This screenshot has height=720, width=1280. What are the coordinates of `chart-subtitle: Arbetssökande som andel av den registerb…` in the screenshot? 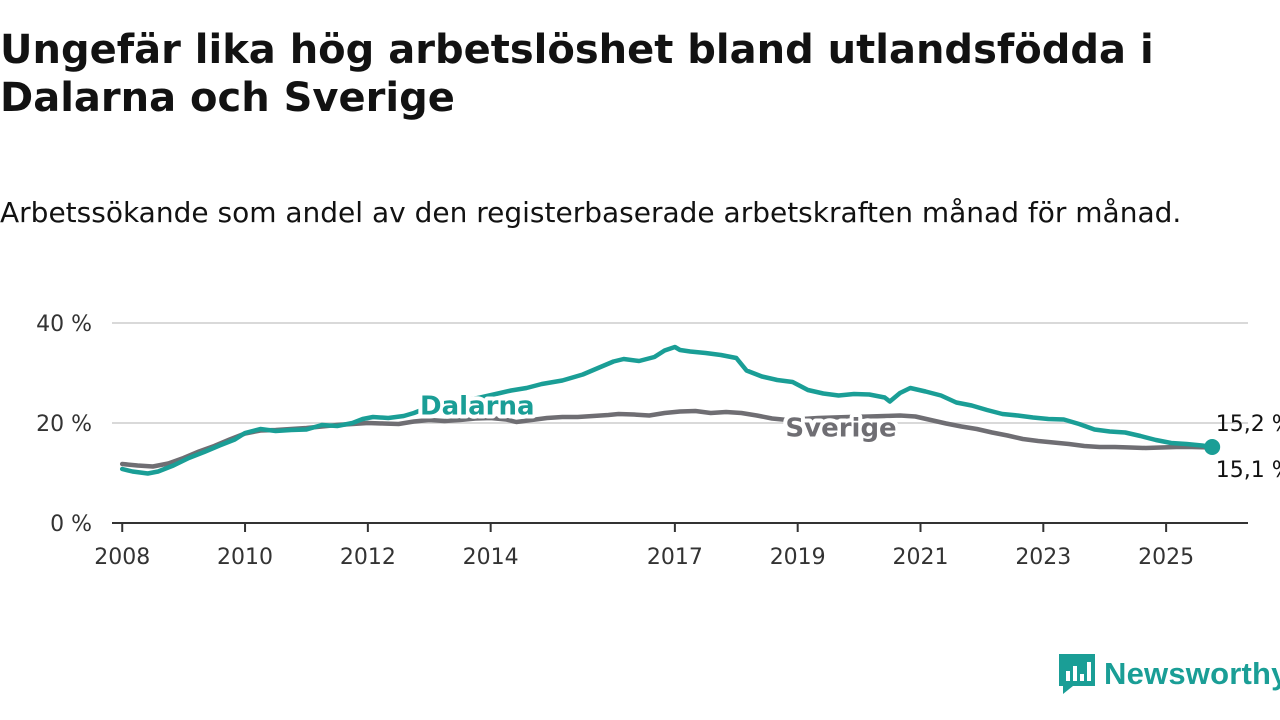 It's located at (591, 212).